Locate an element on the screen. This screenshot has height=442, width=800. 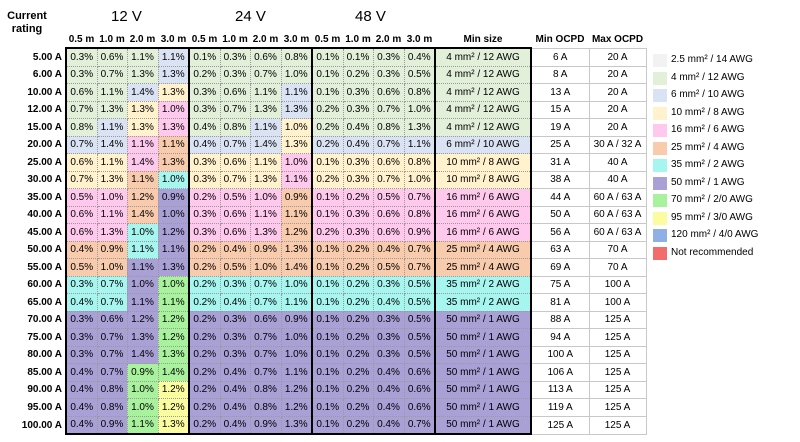
current-rating-cell: 85.00 A is located at coordinates (44, 372).